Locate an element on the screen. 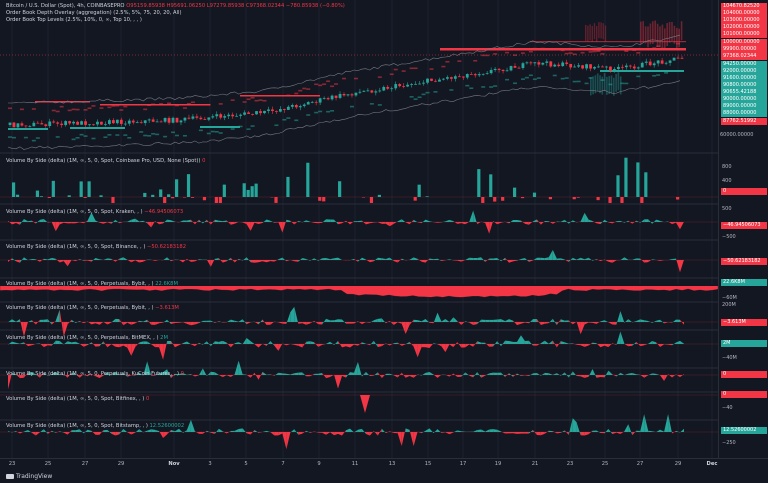 This screenshot has height=483, width=768. pane-legend-value: 22.6K8M is located at coordinates (166, 284).